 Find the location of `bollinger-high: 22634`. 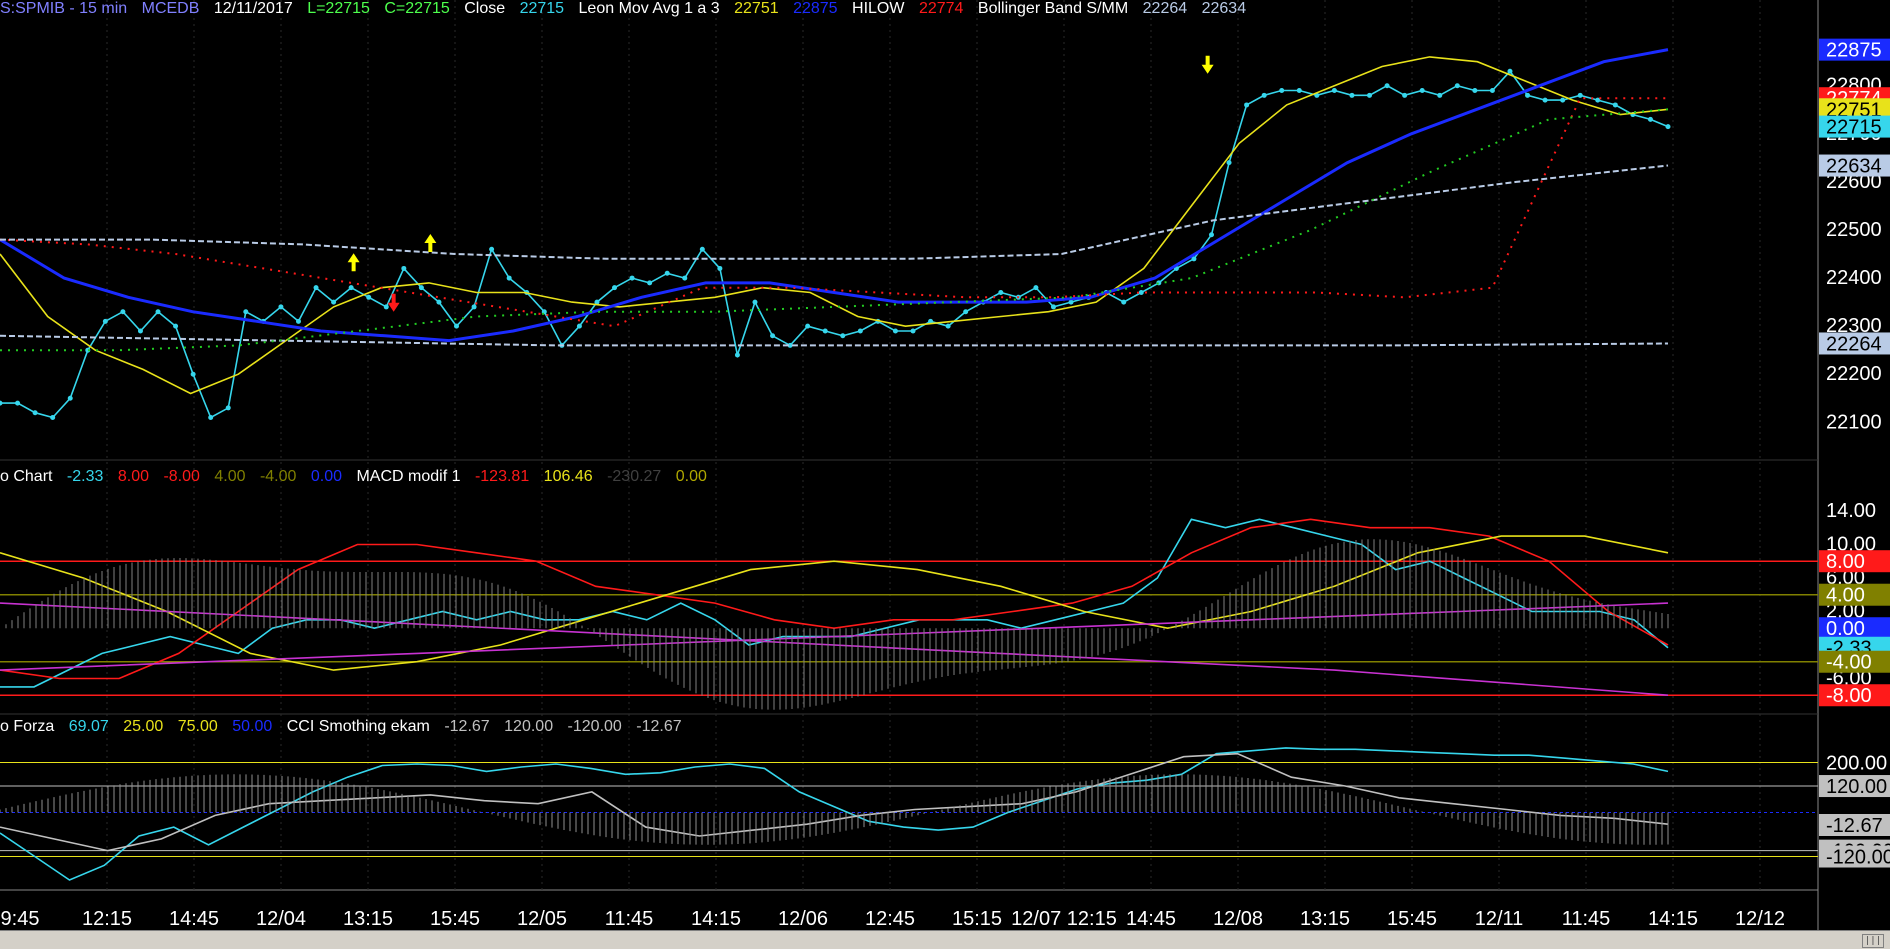

bollinger-high: 22634 is located at coordinates (1224, 8).